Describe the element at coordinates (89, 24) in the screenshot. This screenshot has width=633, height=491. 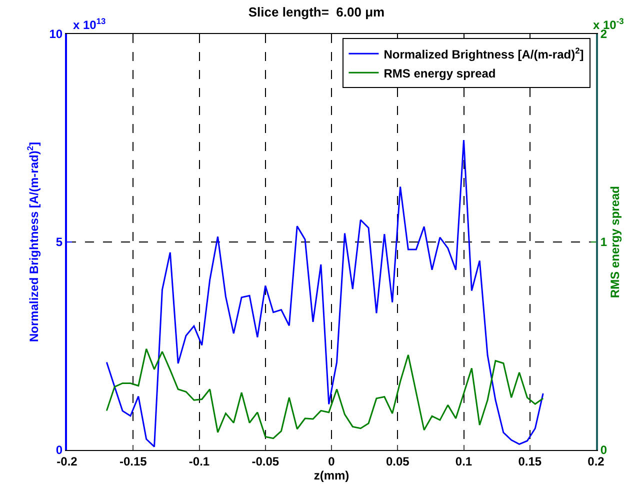
I see `text: x 10$^{13}$` at that location.